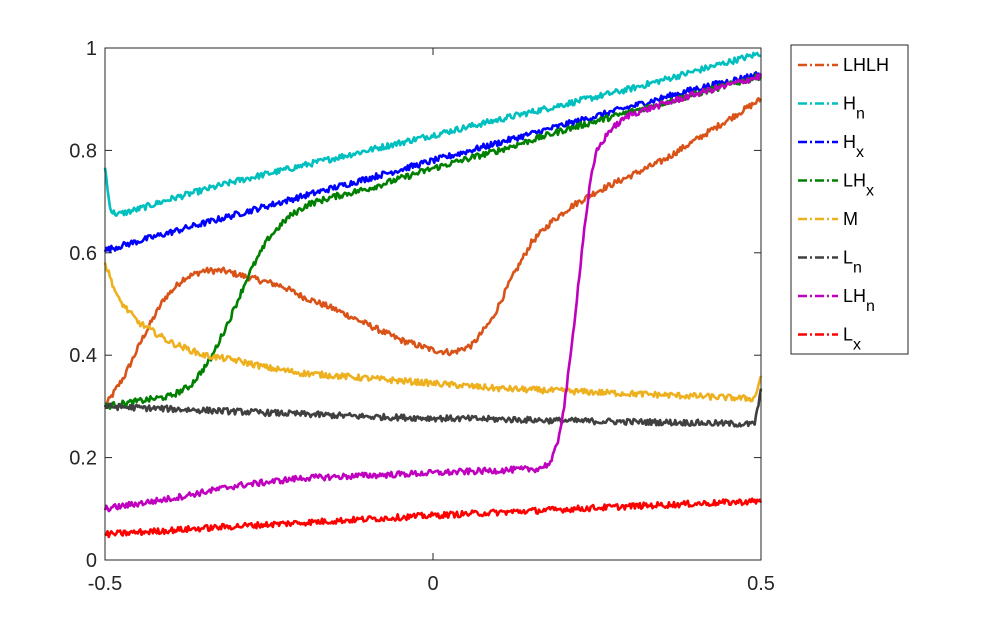 Image resolution: width=989 pixels, height=630 pixels. What do you see at coordinates (433, 518) in the screenshot?
I see `series-line-lx` at bounding box center [433, 518].